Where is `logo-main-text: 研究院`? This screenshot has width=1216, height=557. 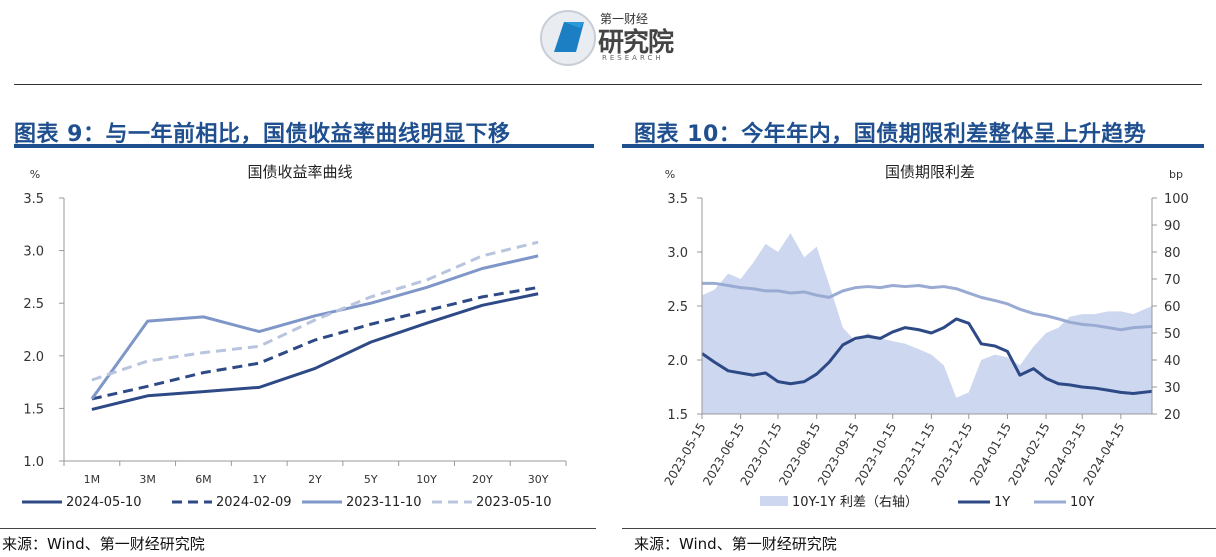 logo-main-text: 研究院 is located at coordinates (636, 43).